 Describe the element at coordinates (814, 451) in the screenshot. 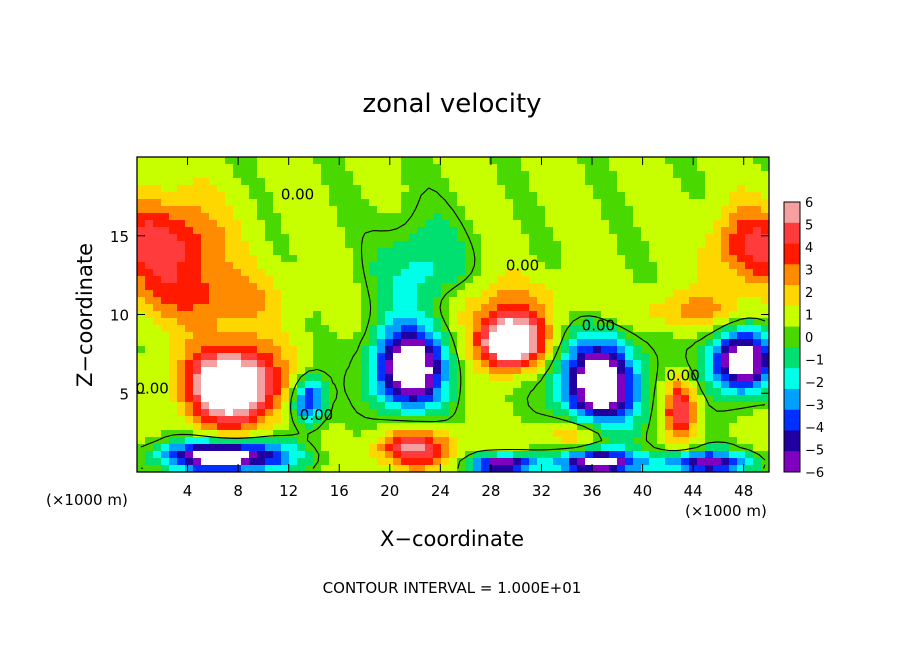

I see `colorbar-label: −5` at that location.